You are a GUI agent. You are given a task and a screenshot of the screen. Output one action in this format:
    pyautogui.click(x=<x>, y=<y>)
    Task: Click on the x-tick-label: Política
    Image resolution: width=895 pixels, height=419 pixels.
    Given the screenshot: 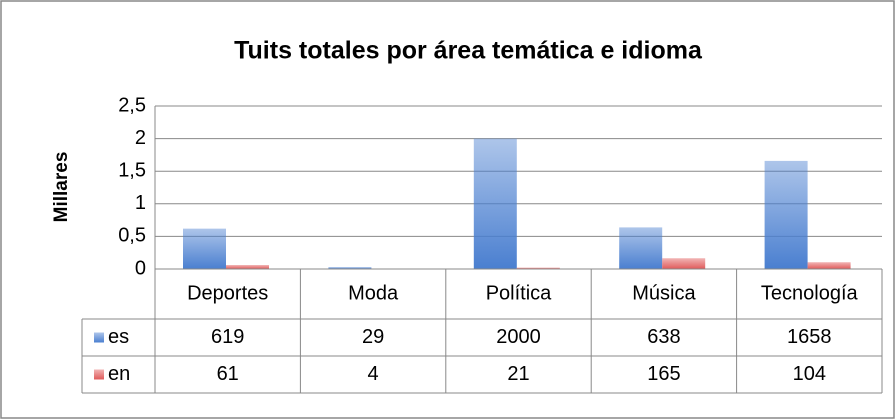 What is the action you would take?
    pyautogui.click(x=519, y=293)
    